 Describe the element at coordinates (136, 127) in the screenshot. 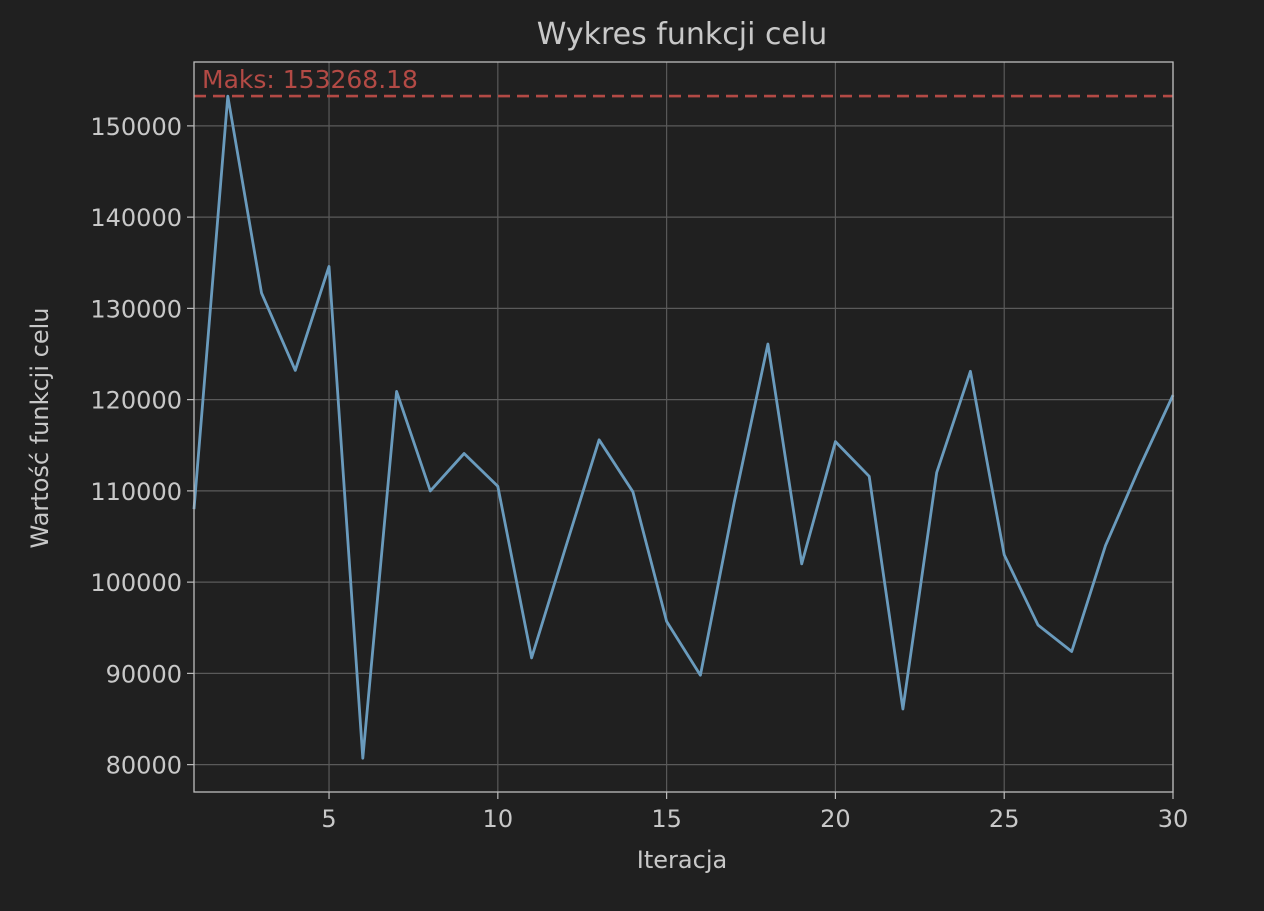

I see `y-tick-label: 150000` at that location.